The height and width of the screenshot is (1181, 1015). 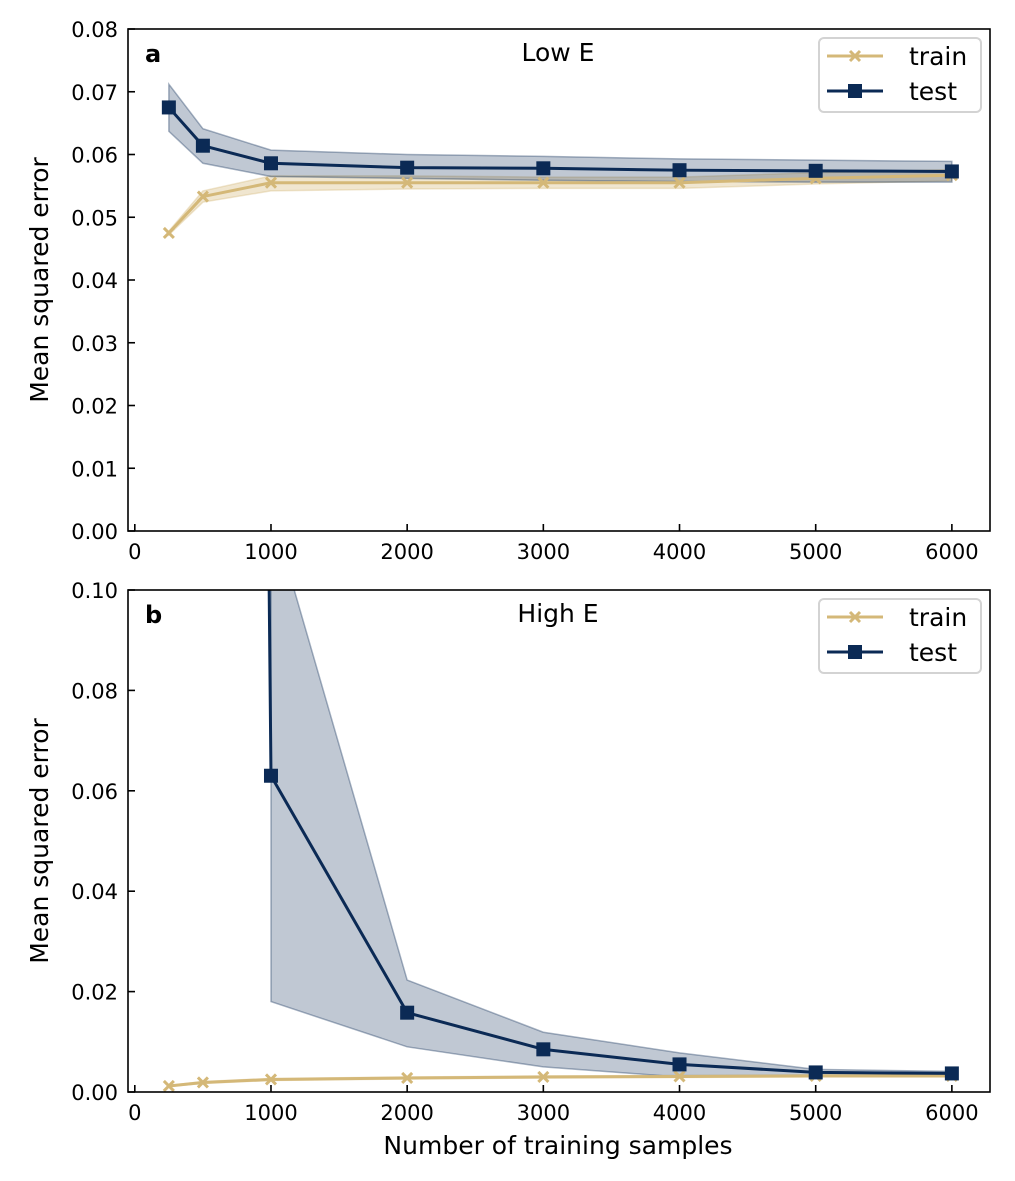 I want to click on panel-title: High E, so click(x=557, y=613).